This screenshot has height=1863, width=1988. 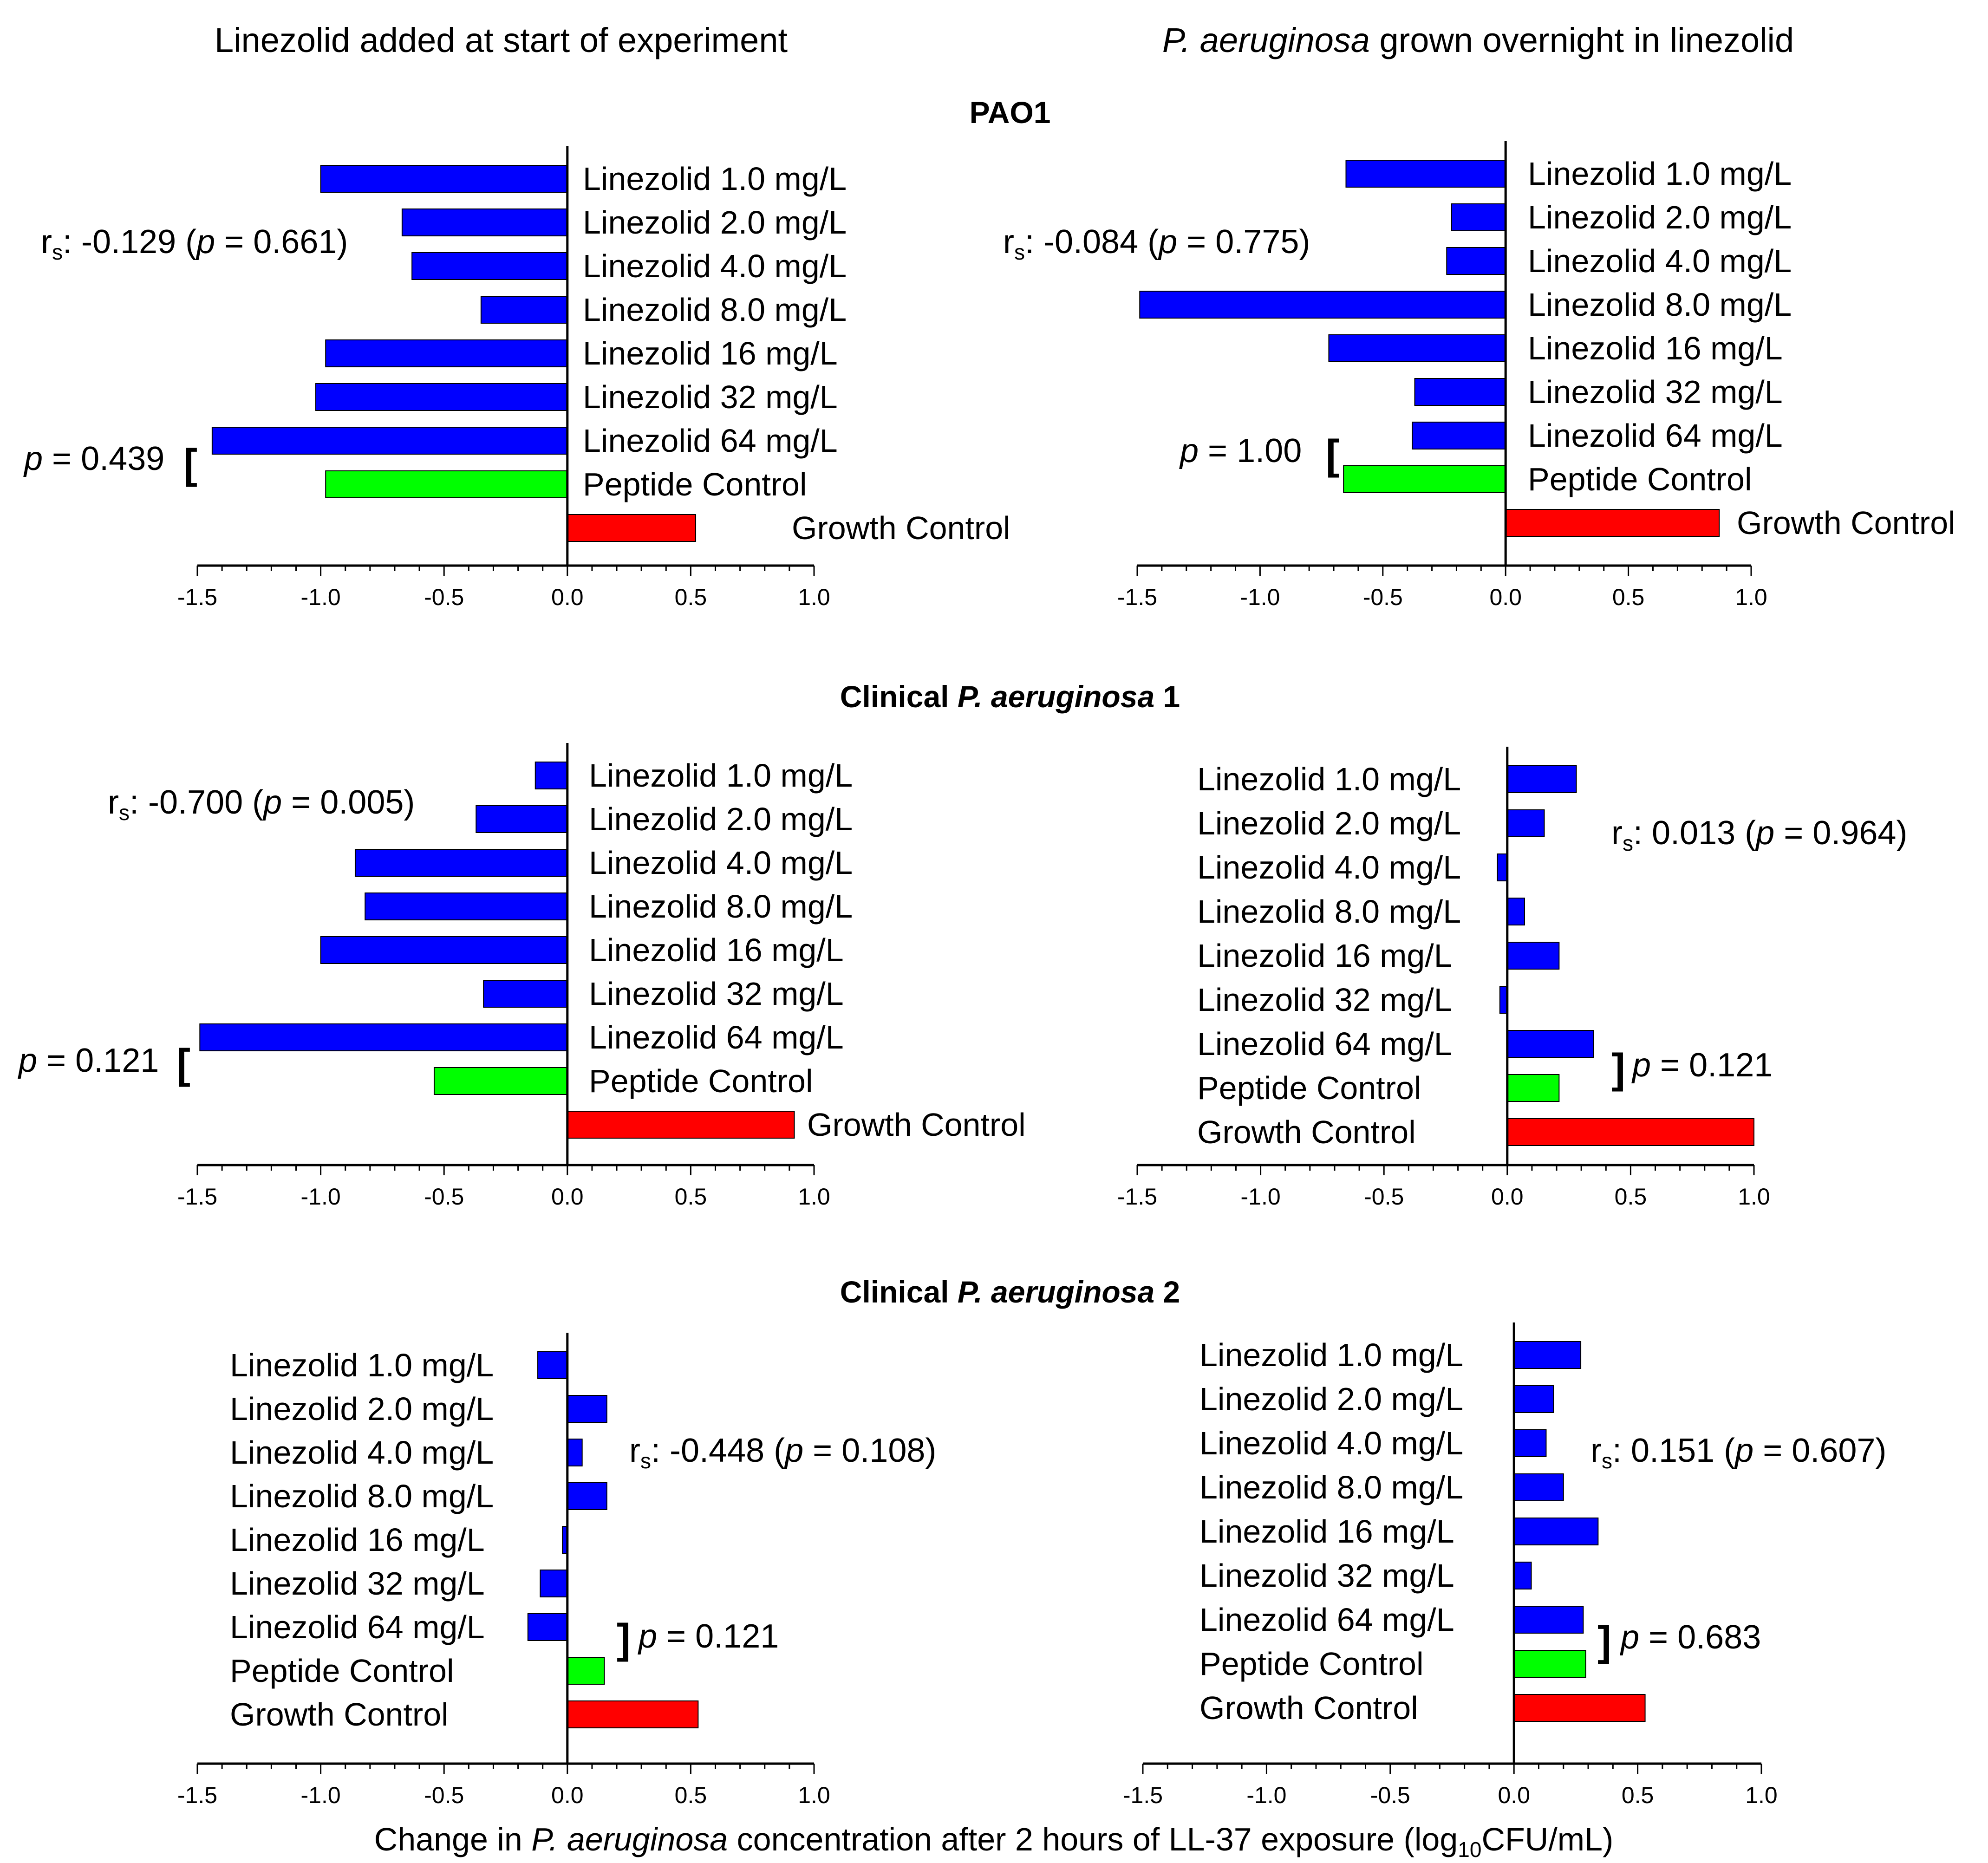 I want to click on tick-label-clin2-start-2: -0.5, so click(x=444, y=1795).